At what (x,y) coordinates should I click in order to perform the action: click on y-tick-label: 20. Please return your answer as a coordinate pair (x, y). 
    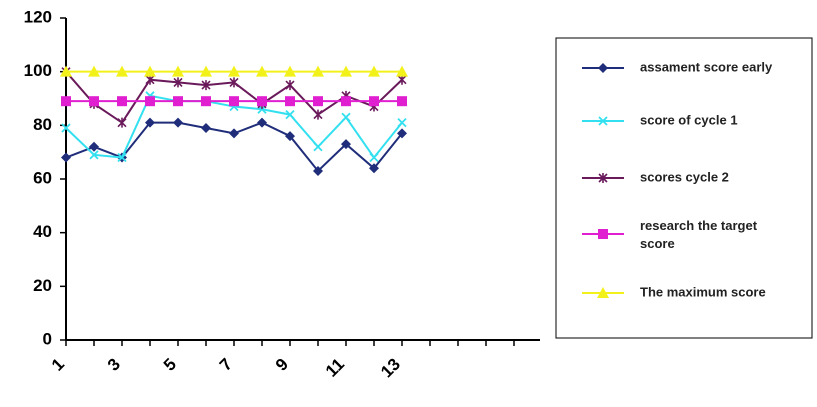
    Looking at the image, I should click on (42, 285).